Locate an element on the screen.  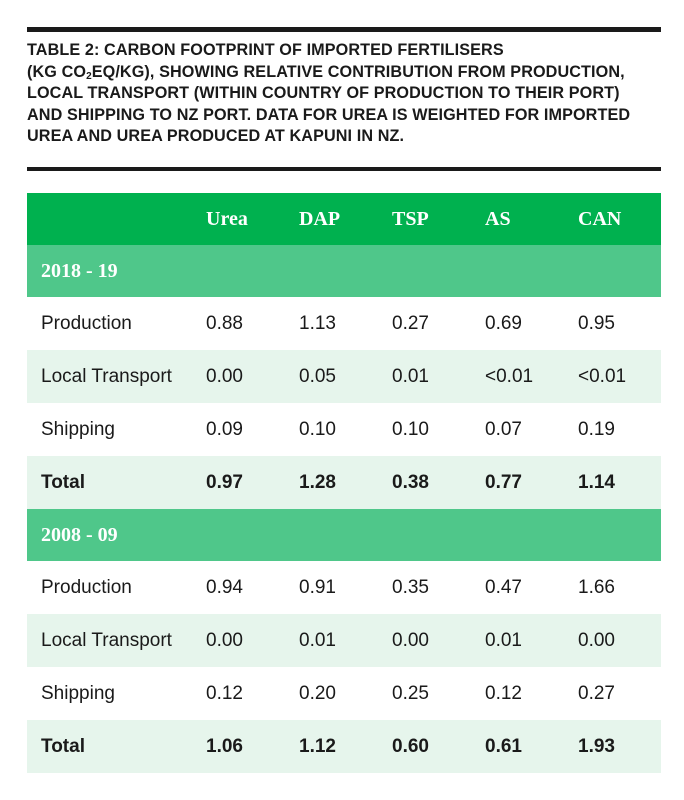
table-row: Shipping 0.12 0.20 0.25 0.12 0.27 is located at coordinates (344, 693).